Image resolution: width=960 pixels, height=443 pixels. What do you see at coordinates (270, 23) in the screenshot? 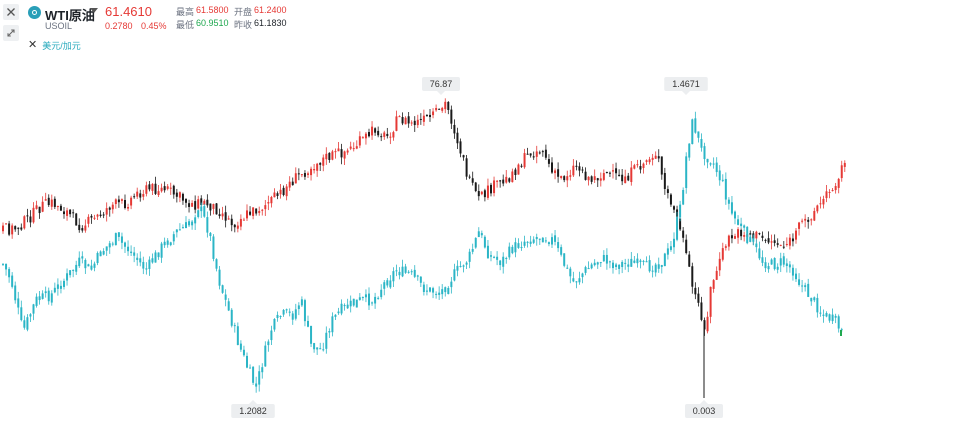
I see `prev-close-value: 61.1830` at bounding box center [270, 23].